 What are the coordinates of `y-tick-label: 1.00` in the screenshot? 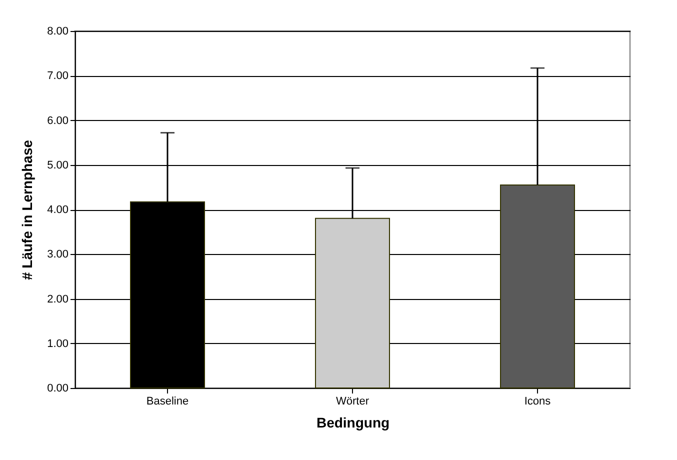 It's located at (57, 344).